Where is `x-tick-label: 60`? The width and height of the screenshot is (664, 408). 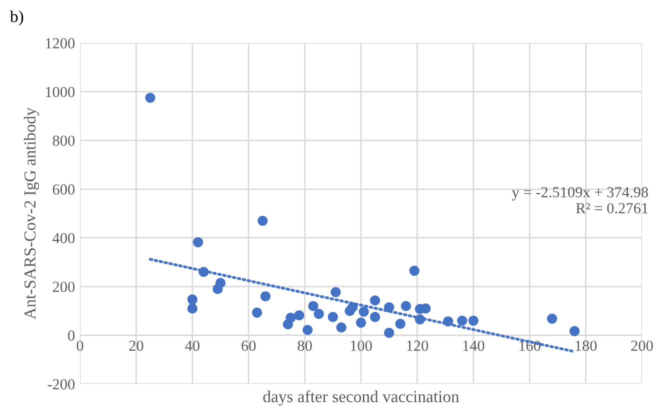
x-tick-label: 60 is located at coordinates (249, 345).